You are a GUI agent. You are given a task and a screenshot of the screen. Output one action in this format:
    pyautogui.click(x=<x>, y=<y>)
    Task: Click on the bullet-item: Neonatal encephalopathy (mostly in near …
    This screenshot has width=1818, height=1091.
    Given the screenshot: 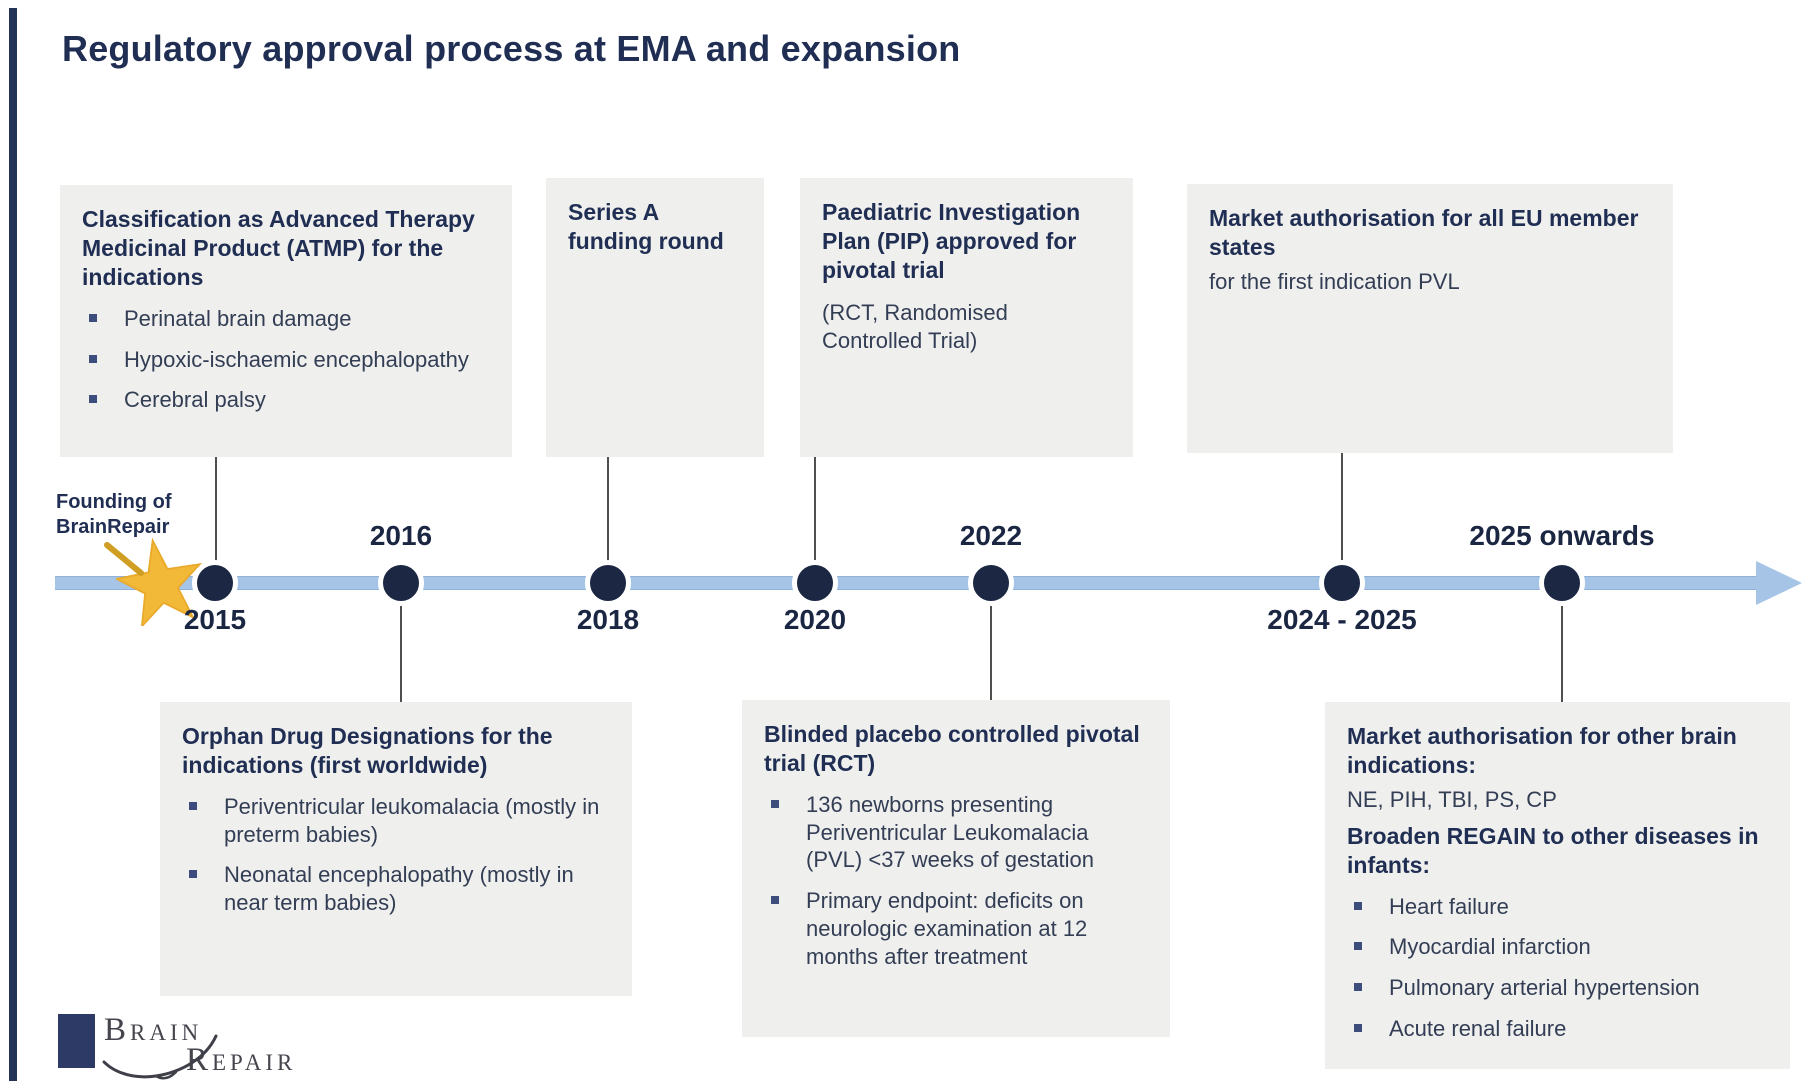 What is the action you would take?
    pyautogui.click(x=396, y=888)
    